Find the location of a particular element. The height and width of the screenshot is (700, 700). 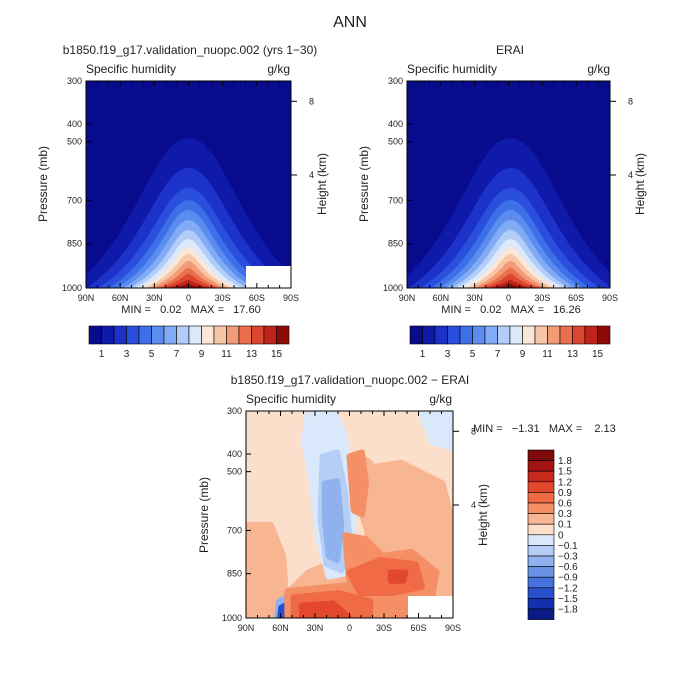

y-axis-label: Pressure (mb) is located at coordinates (364, 184).